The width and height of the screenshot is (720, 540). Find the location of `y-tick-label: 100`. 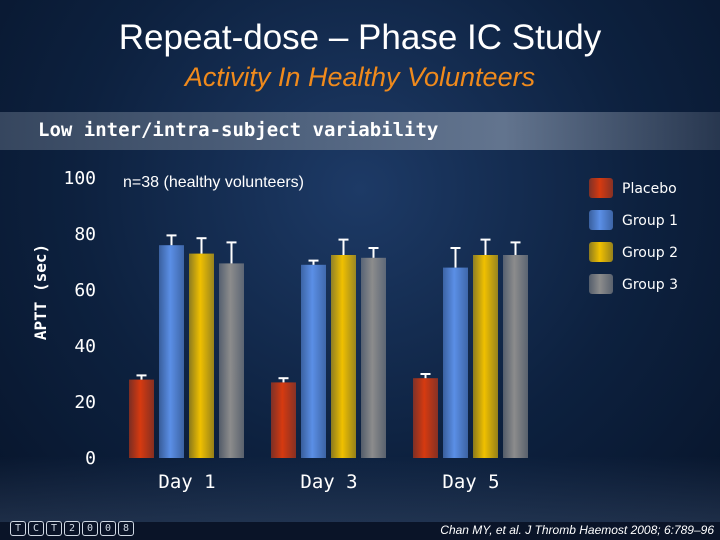

y-tick-label: 100 is located at coordinates (79, 178).